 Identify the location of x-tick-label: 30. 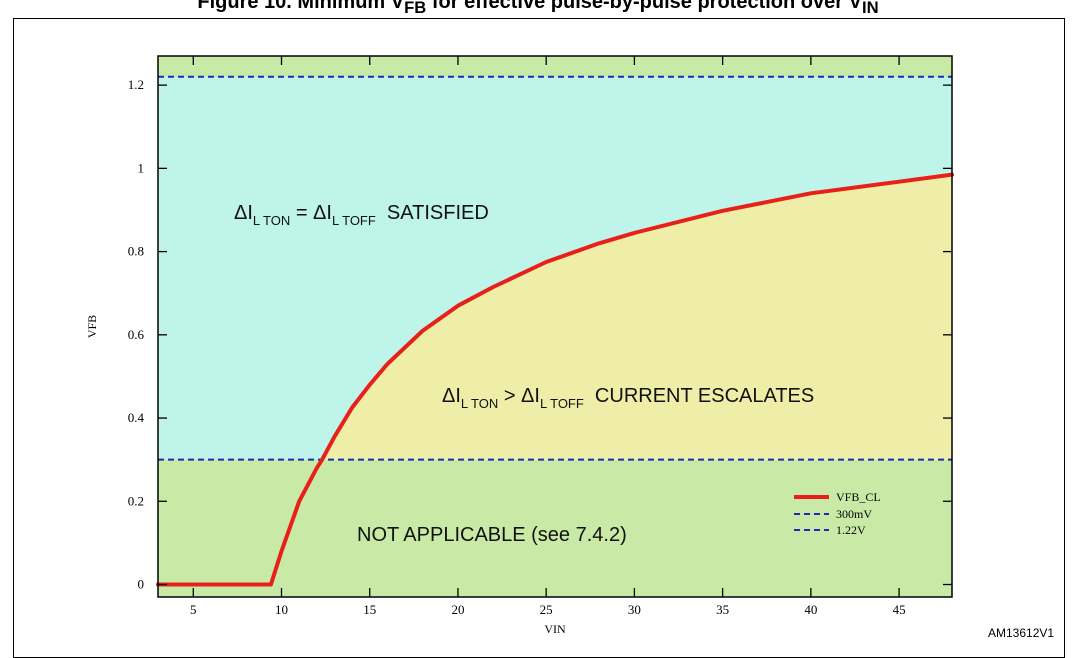
(634, 609).